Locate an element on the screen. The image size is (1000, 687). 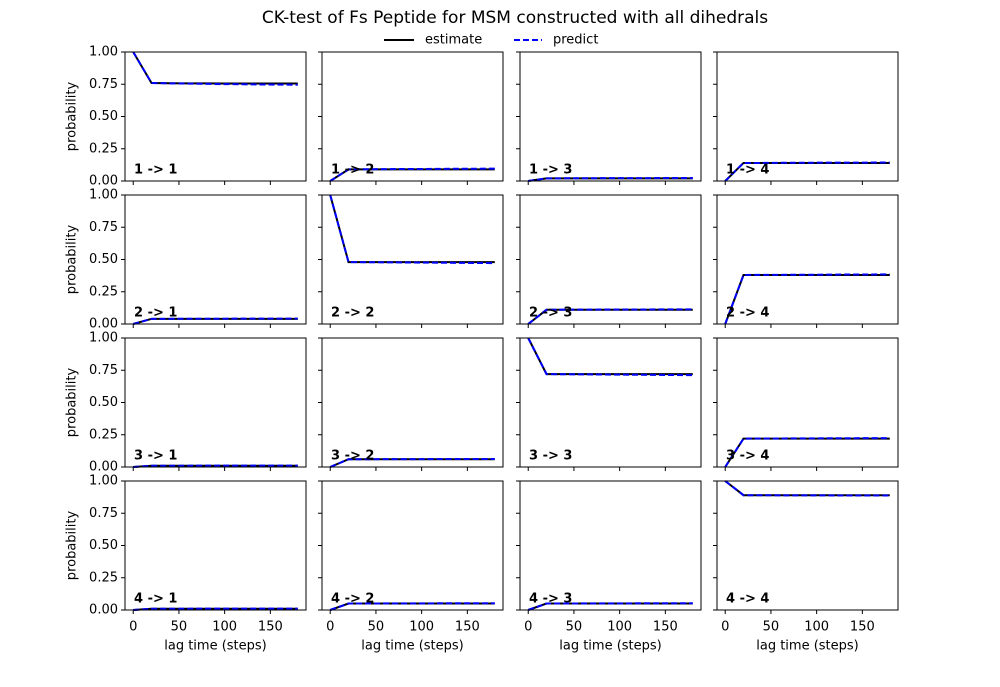
panel-label: 4 -> 1 is located at coordinates (155, 599).